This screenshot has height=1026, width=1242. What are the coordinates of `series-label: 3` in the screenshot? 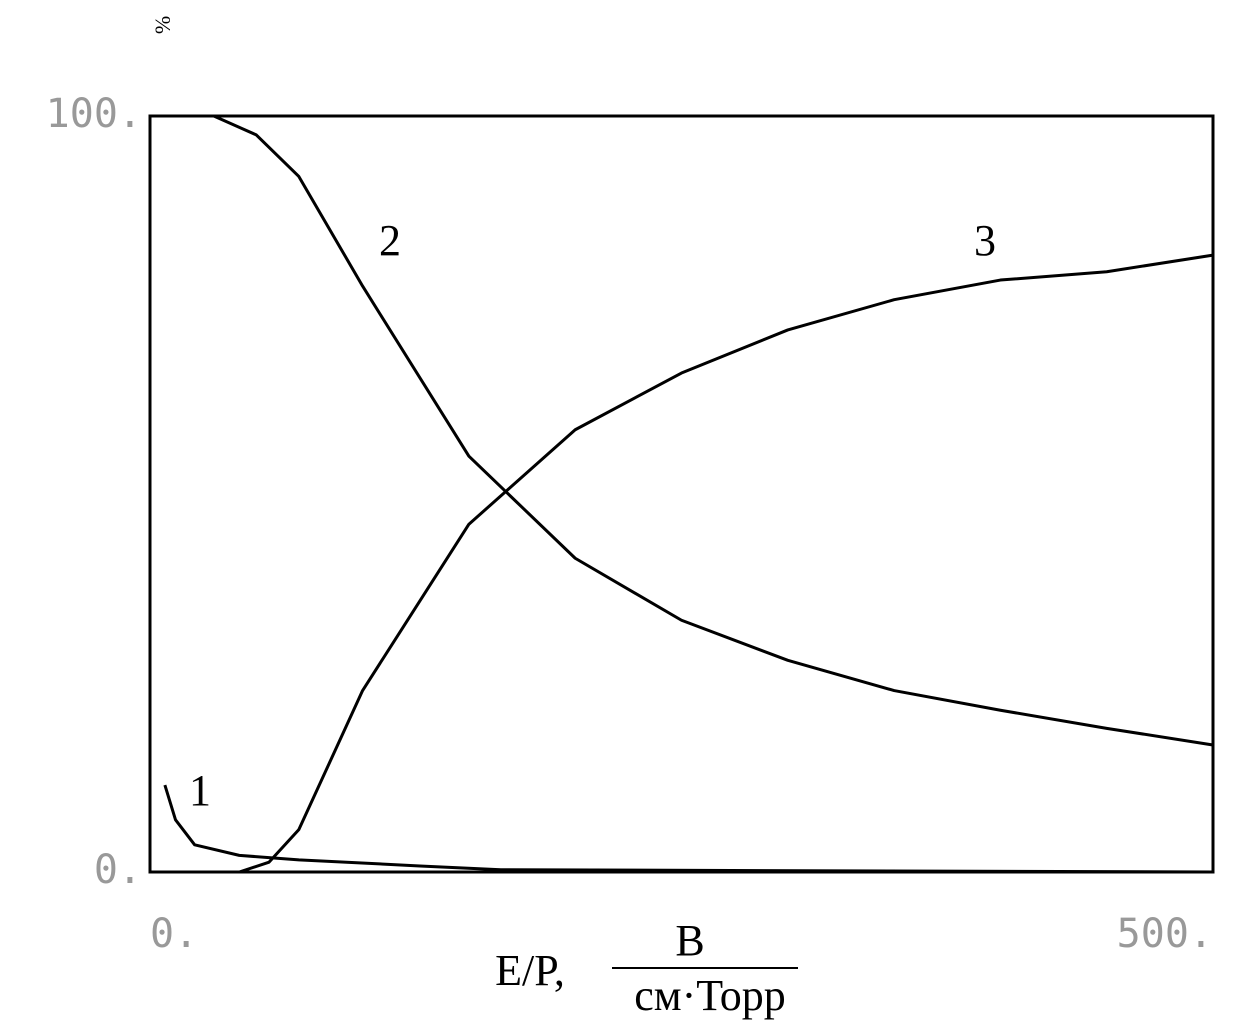 It's located at (985, 240).